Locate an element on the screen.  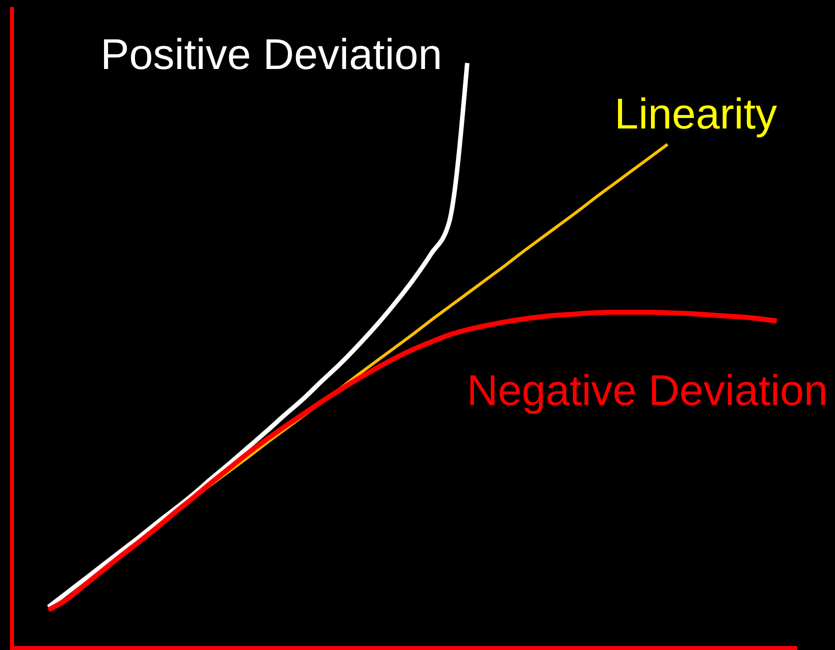
series-label: Linearity is located at coordinates (696, 114).